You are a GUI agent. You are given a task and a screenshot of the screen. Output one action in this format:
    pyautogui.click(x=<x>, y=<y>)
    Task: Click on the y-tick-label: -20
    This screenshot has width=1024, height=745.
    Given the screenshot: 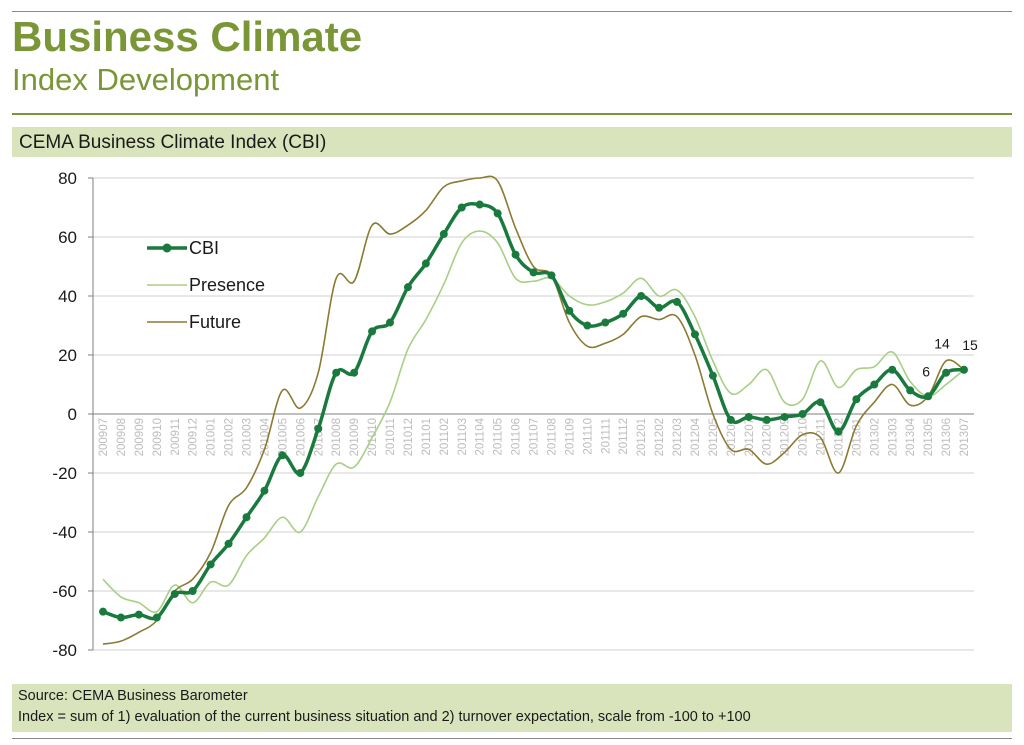 What is the action you would take?
    pyautogui.click(x=64, y=473)
    